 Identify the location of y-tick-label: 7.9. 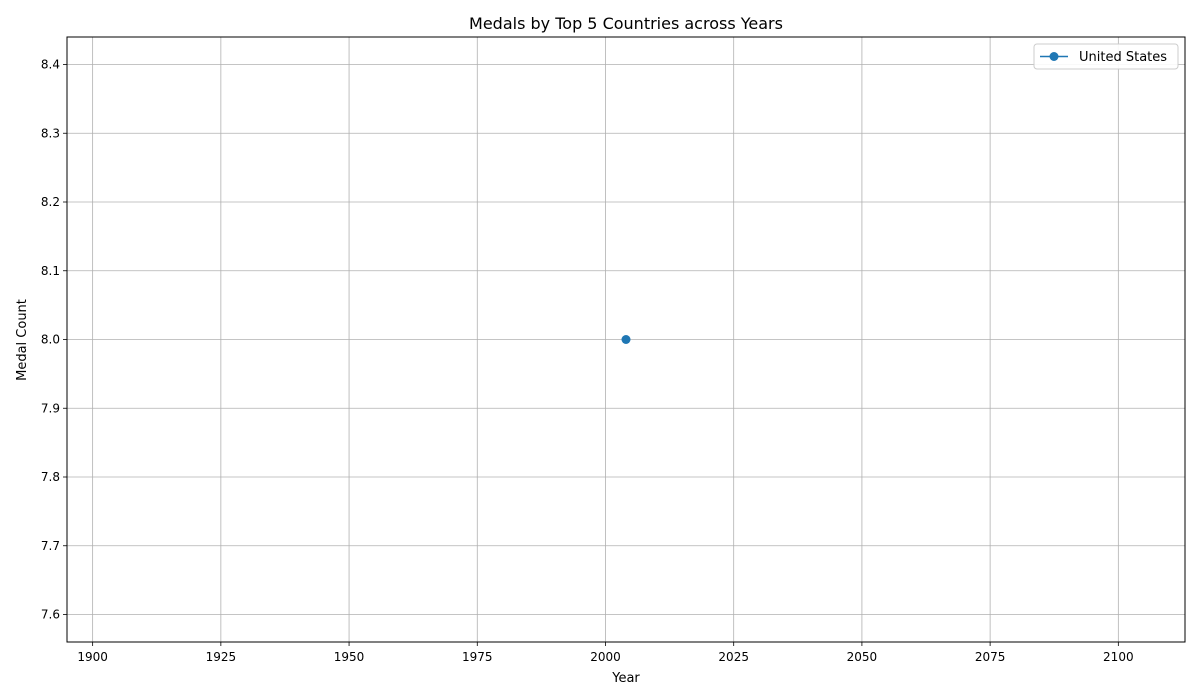
(50, 408).